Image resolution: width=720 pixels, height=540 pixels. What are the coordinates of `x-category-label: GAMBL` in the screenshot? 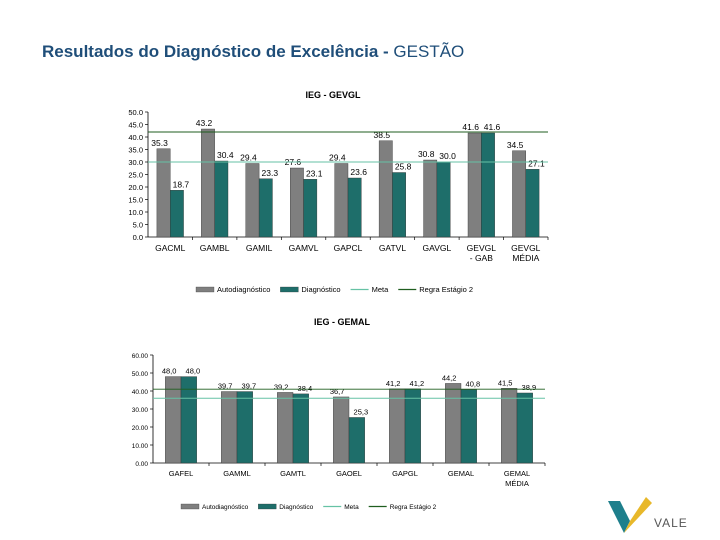 It's located at (215, 248).